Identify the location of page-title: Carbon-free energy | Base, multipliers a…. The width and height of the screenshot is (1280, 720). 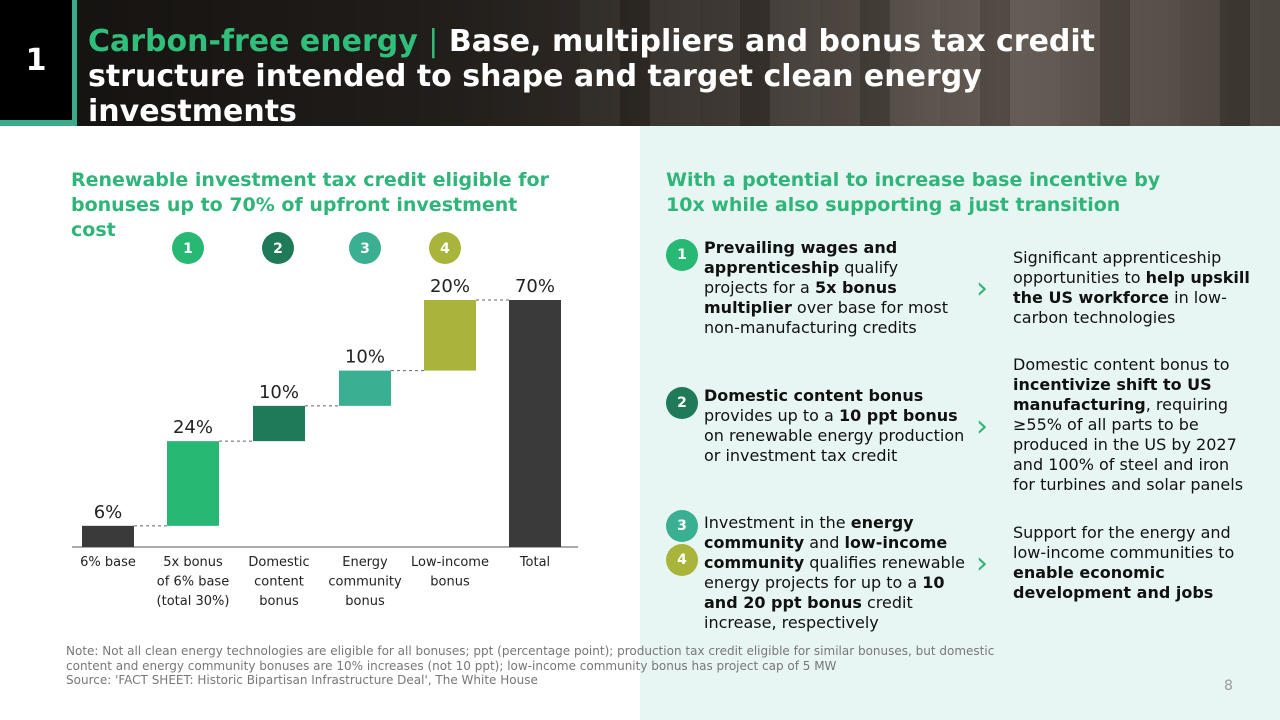
(638, 76).